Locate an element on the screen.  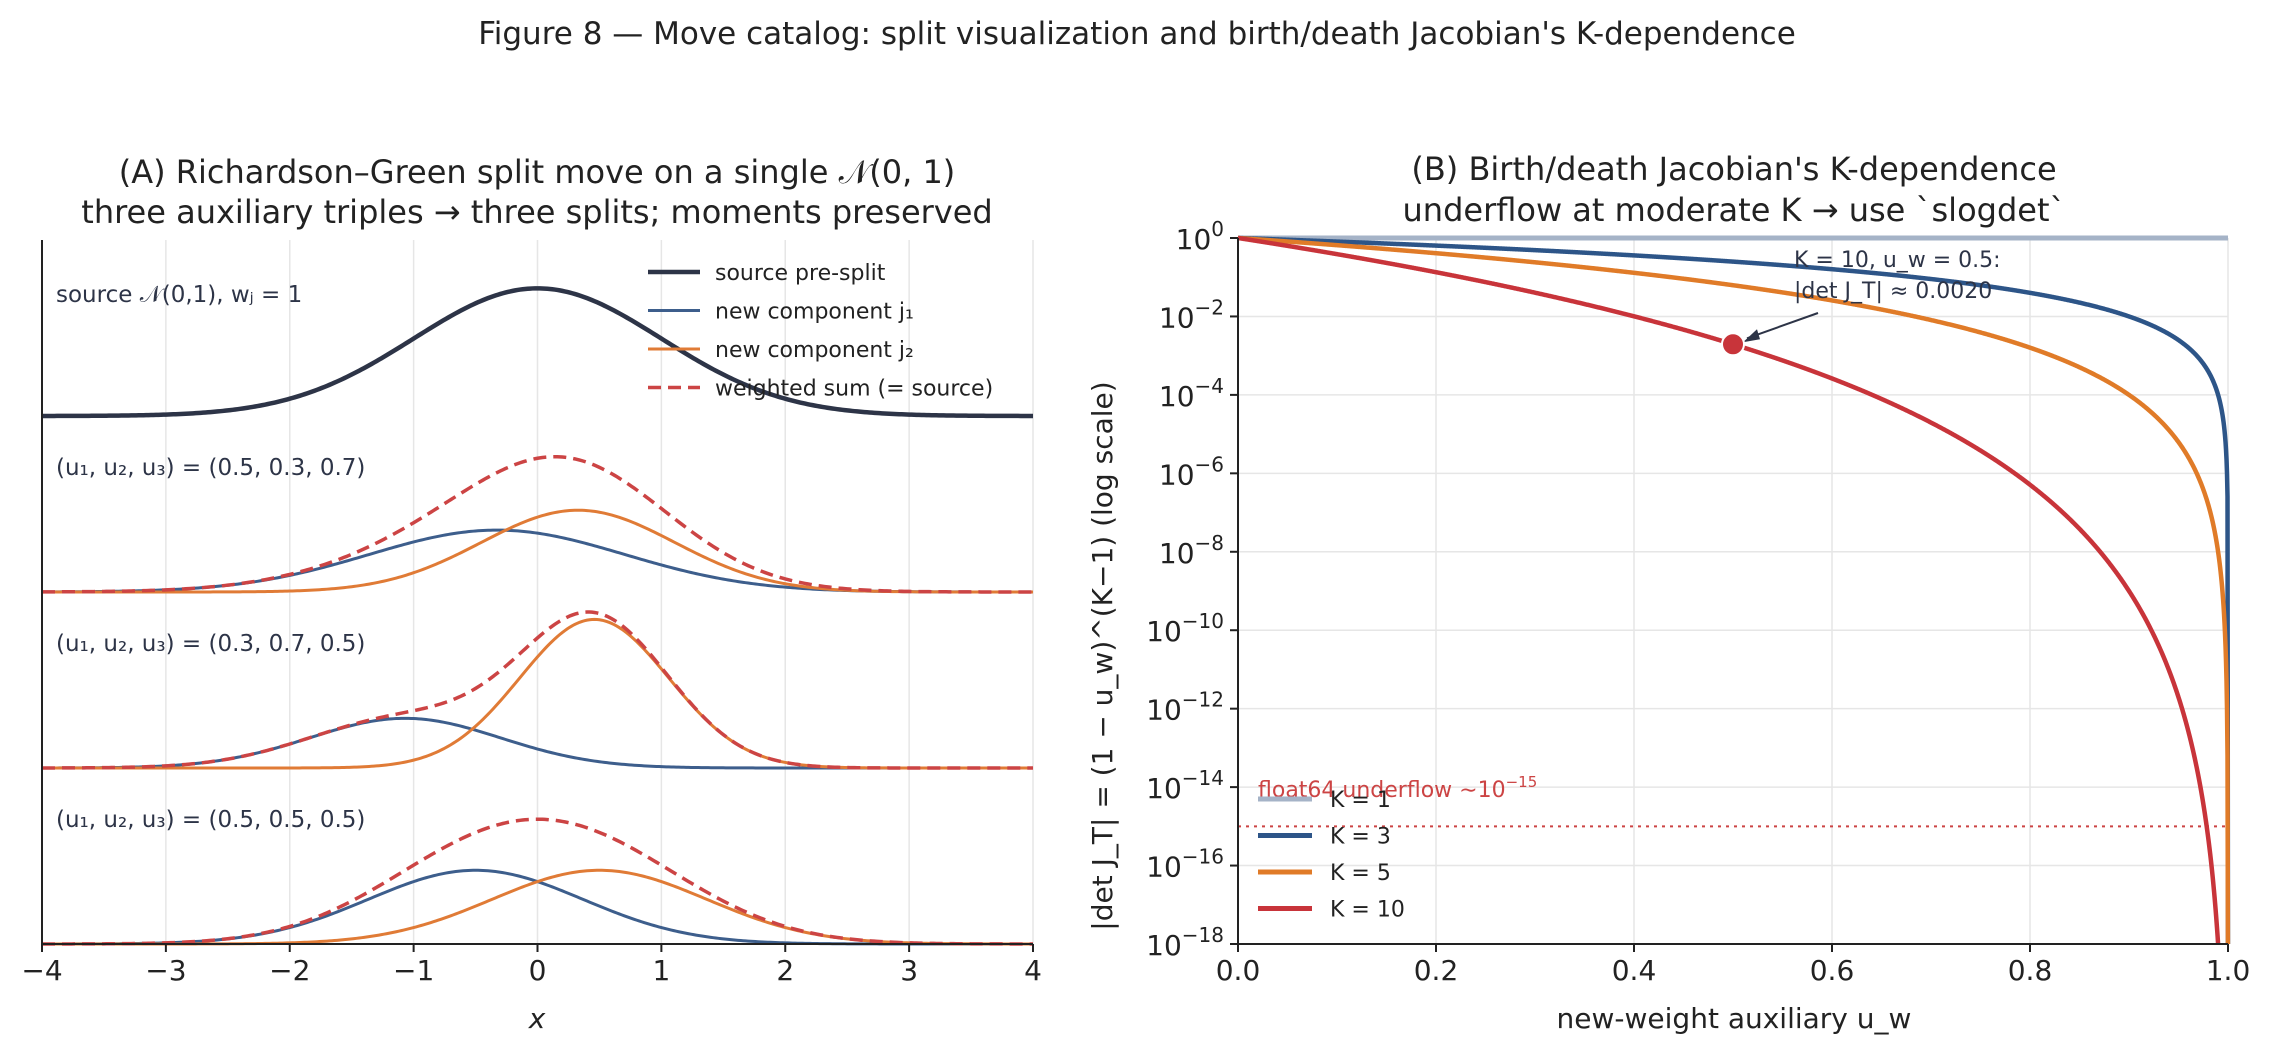
legend-label-k3: K = 3 is located at coordinates (1360, 837).